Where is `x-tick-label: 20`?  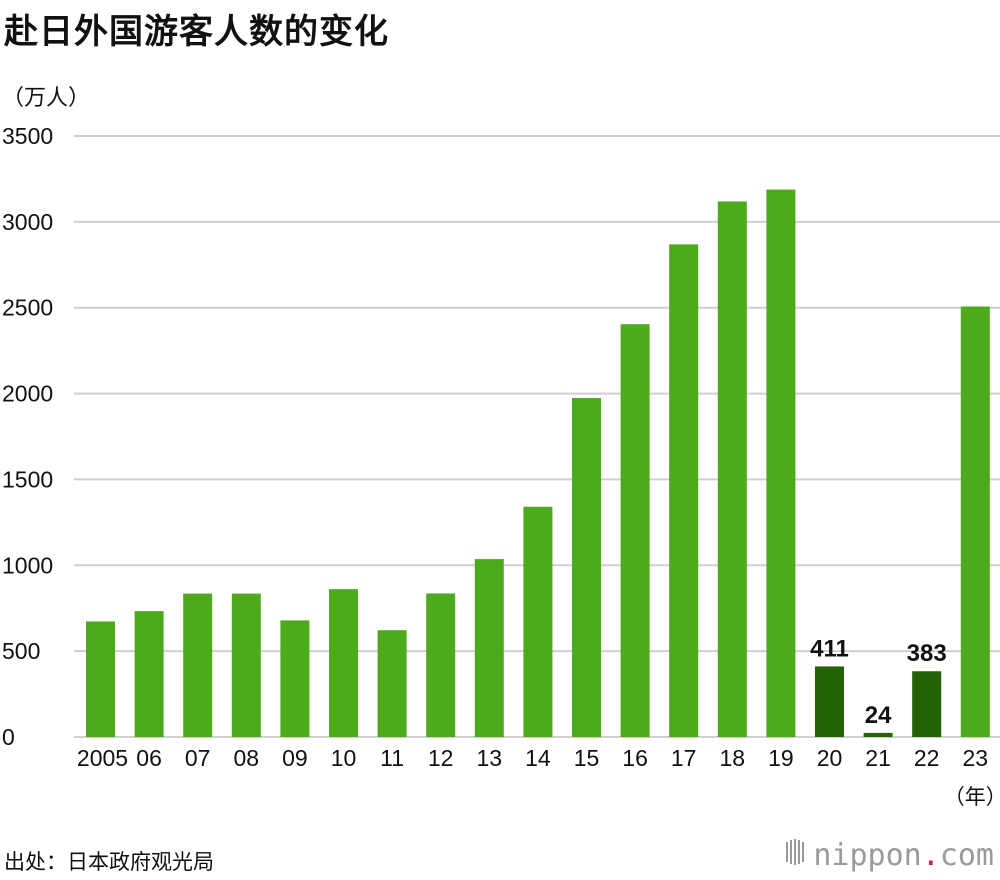
x-tick-label: 20 is located at coordinates (830, 758).